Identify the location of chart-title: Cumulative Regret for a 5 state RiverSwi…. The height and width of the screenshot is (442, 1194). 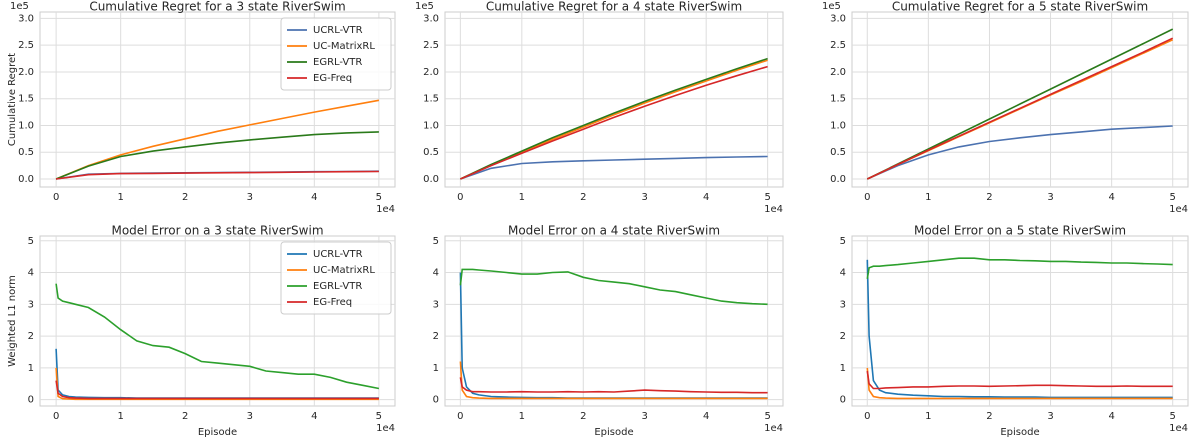
(1020, 7).